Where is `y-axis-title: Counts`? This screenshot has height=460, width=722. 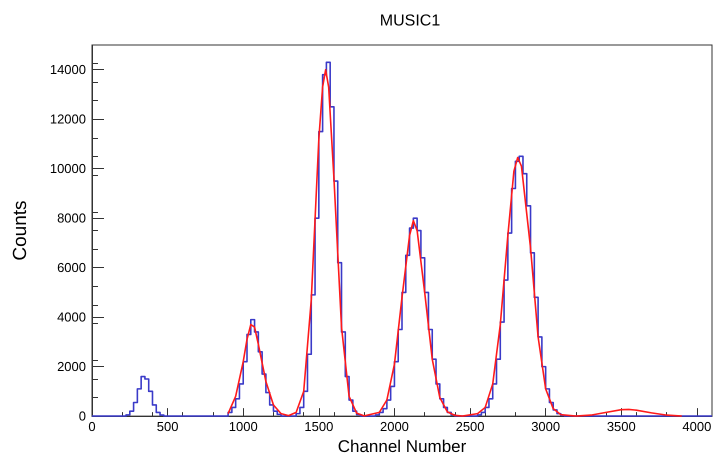 y-axis-title: Counts is located at coordinates (20, 230).